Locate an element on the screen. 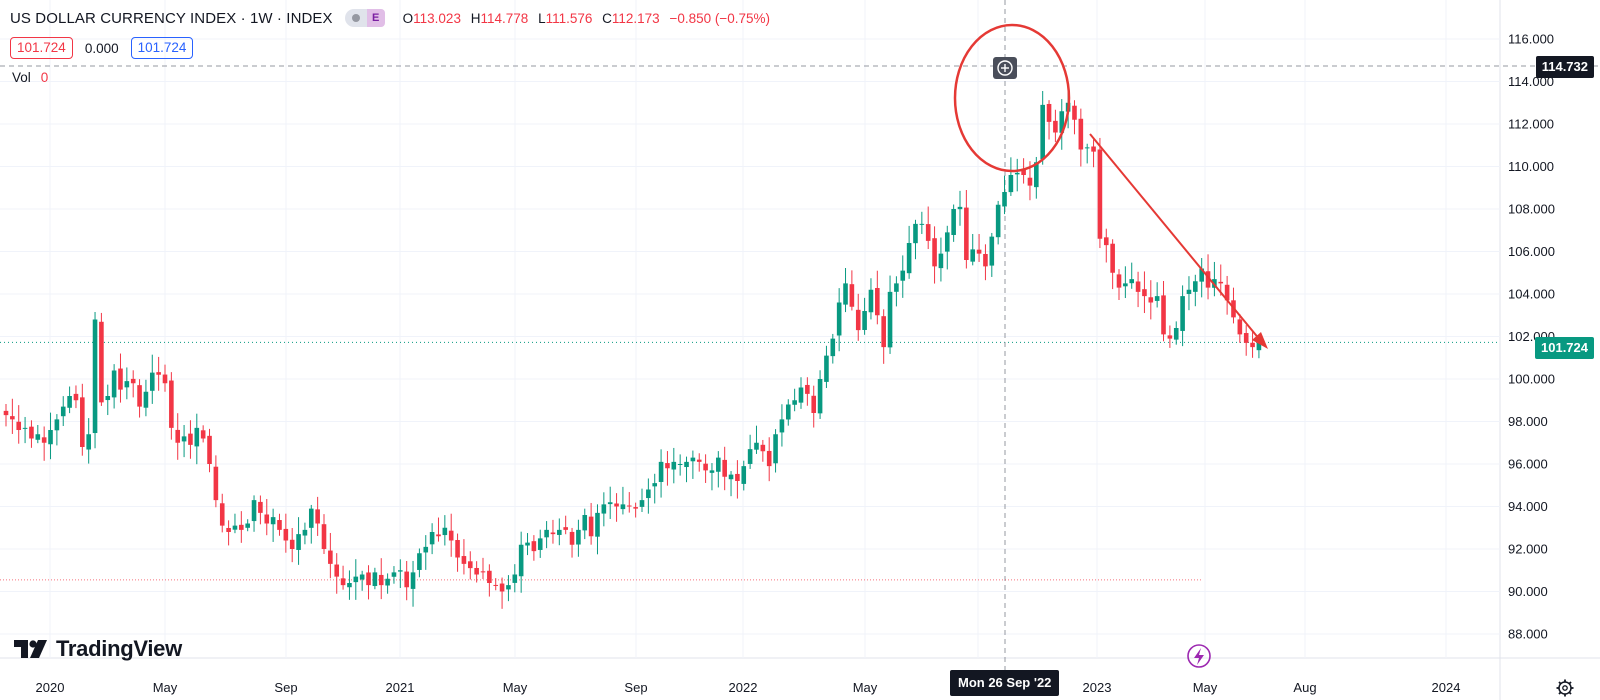 This screenshot has width=1600, height=700. bid-price-box: 101.724 is located at coordinates (41, 48).